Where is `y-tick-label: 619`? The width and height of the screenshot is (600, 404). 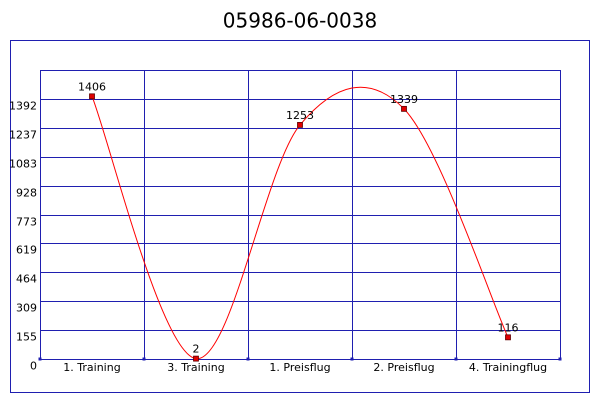
y-tick-label: 619 is located at coordinates (26, 250).